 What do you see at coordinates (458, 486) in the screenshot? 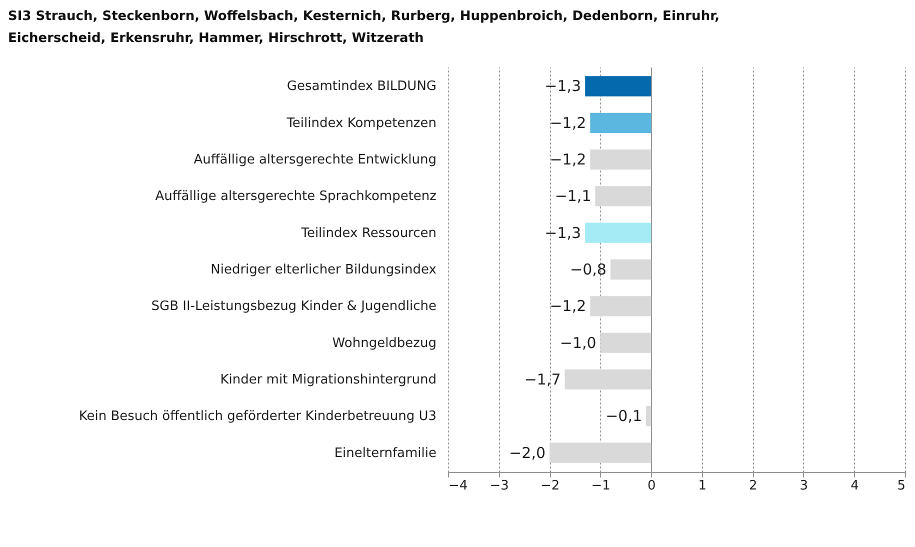
I see `x-tick-label: −4` at bounding box center [458, 486].